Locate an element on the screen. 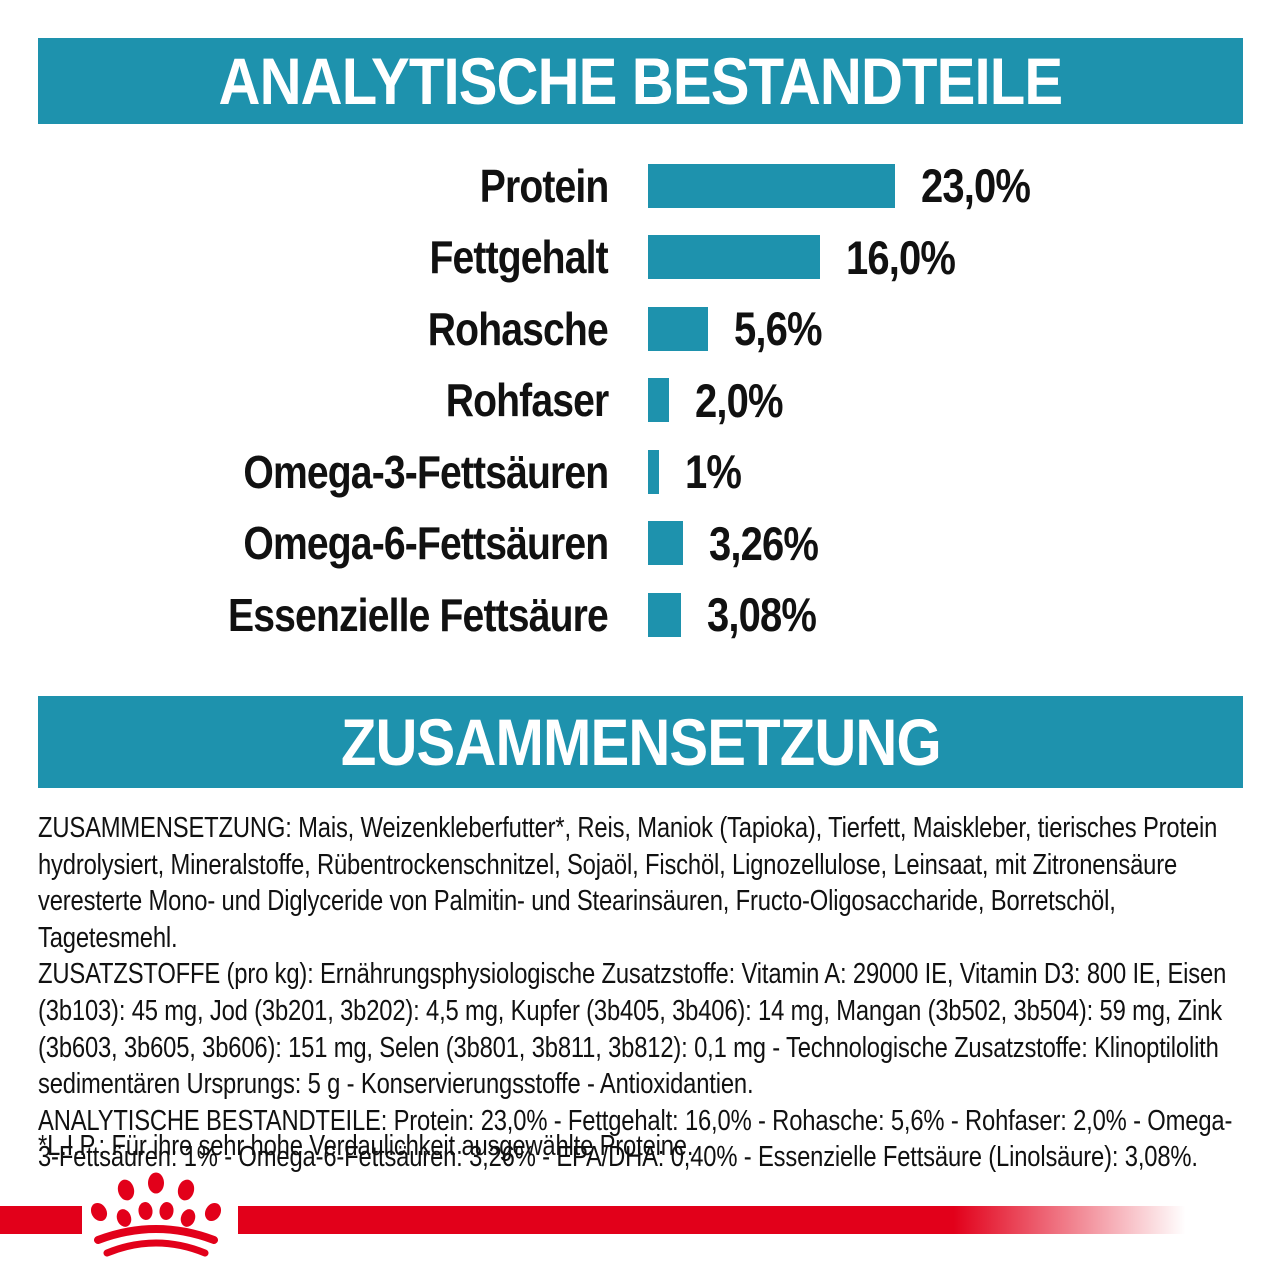 The image size is (1280, 1280). chart-category-label: Protein is located at coordinates (544, 185).